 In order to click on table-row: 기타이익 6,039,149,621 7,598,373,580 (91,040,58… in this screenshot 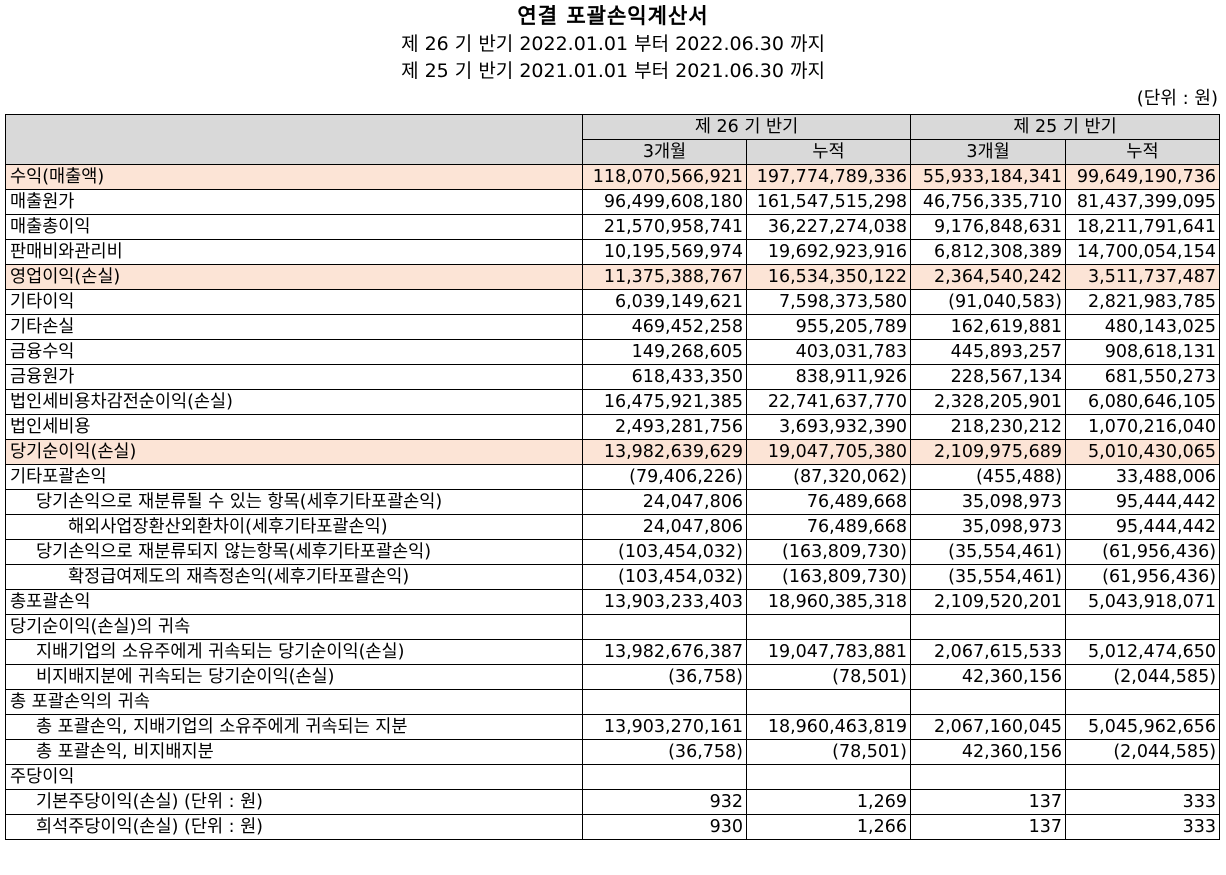, I will do `click(613, 302)`.